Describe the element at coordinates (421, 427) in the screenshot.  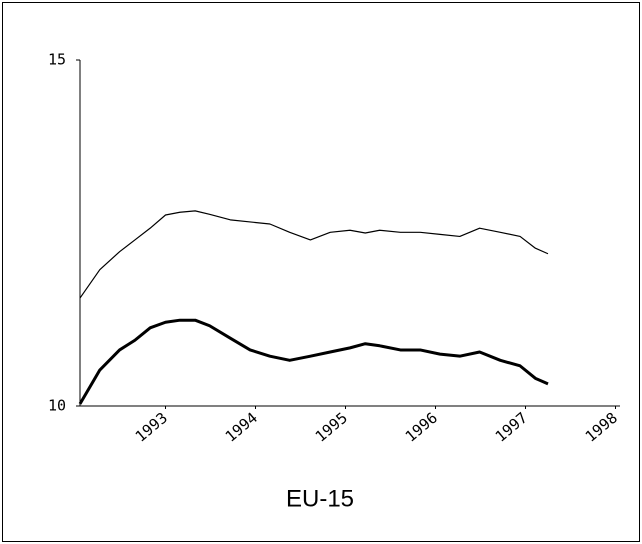
I see `x-tick-label: 1996` at that location.